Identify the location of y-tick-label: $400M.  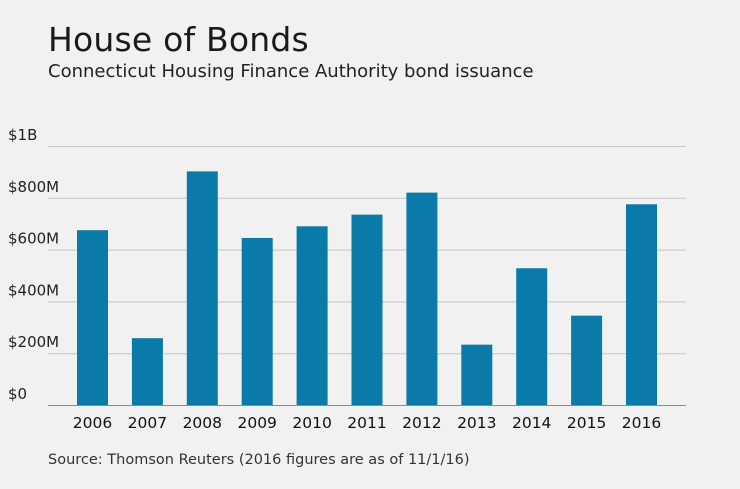
(33, 290).